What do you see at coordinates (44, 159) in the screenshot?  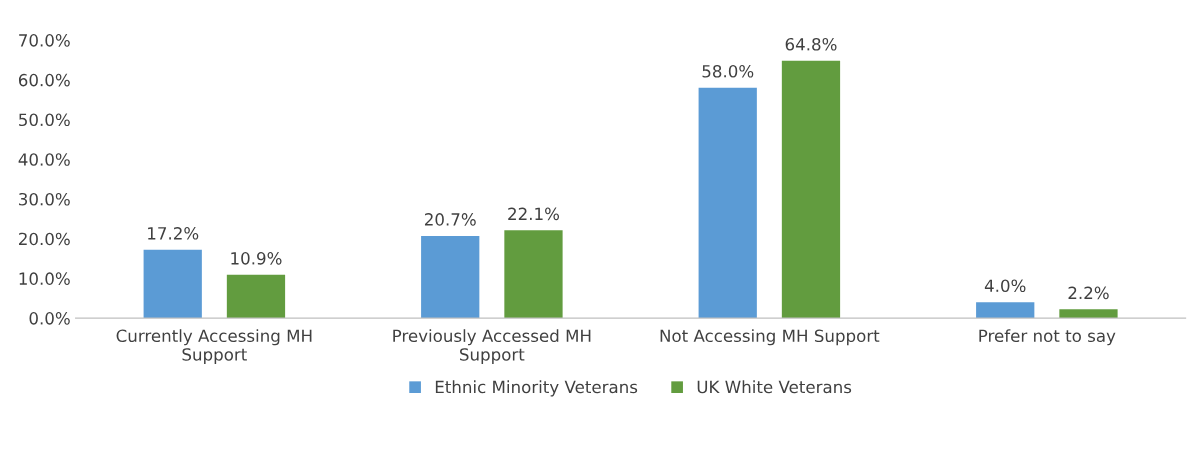 I see `y-tick-label: 40.0%` at bounding box center [44, 159].